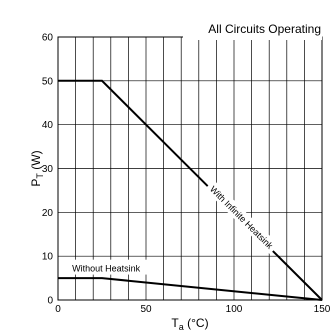 The width and height of the screenshot is (334, 331). What do you see at coordinates (48, 169) in the screenshot?
I see `y-tick-label: 30` at bounding box center [48, 169].